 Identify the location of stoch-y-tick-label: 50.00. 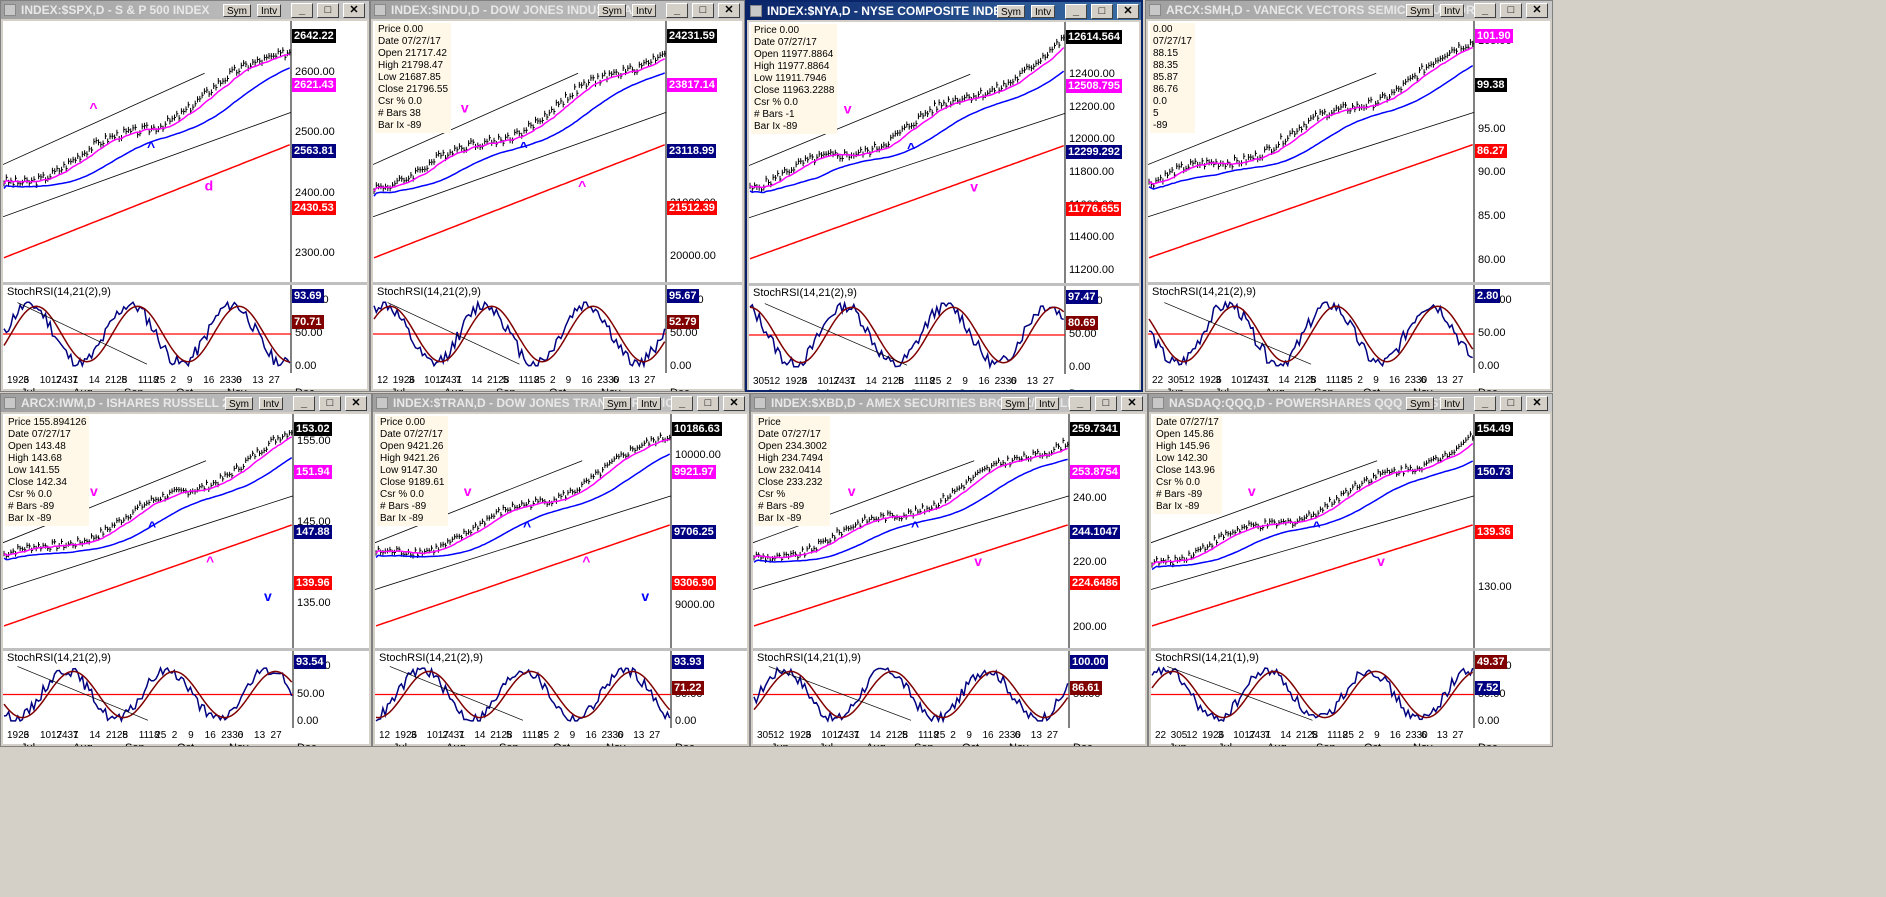
(684, 333).